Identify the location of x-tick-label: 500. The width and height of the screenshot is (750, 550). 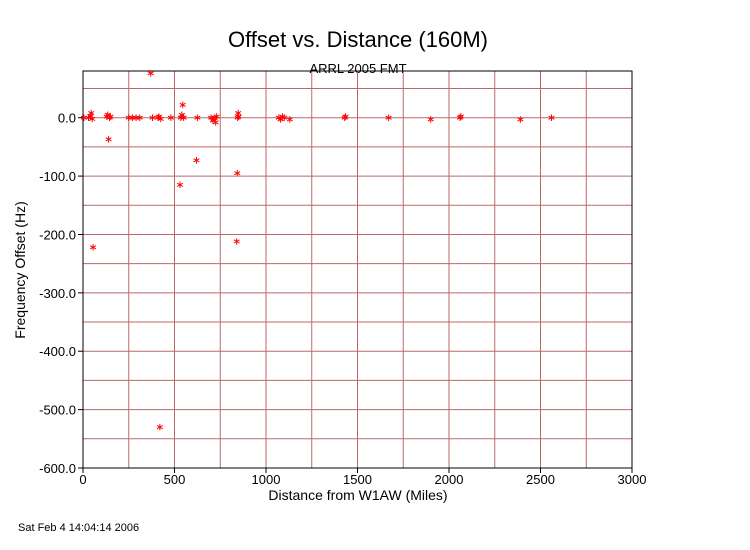
(175, 479).